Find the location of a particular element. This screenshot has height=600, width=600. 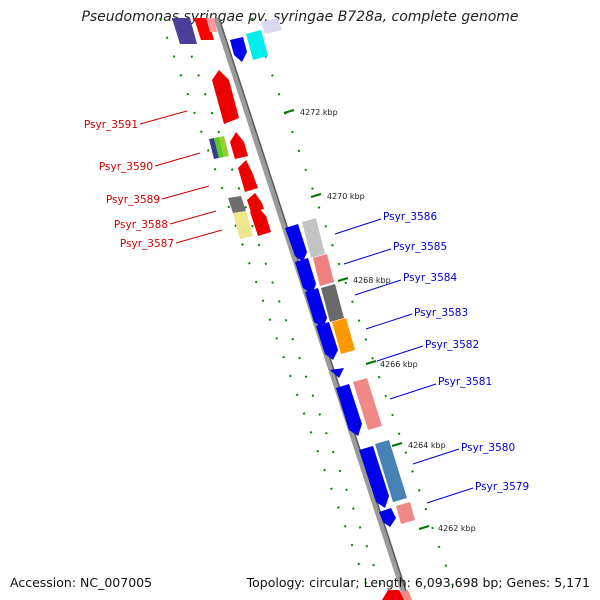

tick-label: 4268 kbp is located at coordinates (372, 280).